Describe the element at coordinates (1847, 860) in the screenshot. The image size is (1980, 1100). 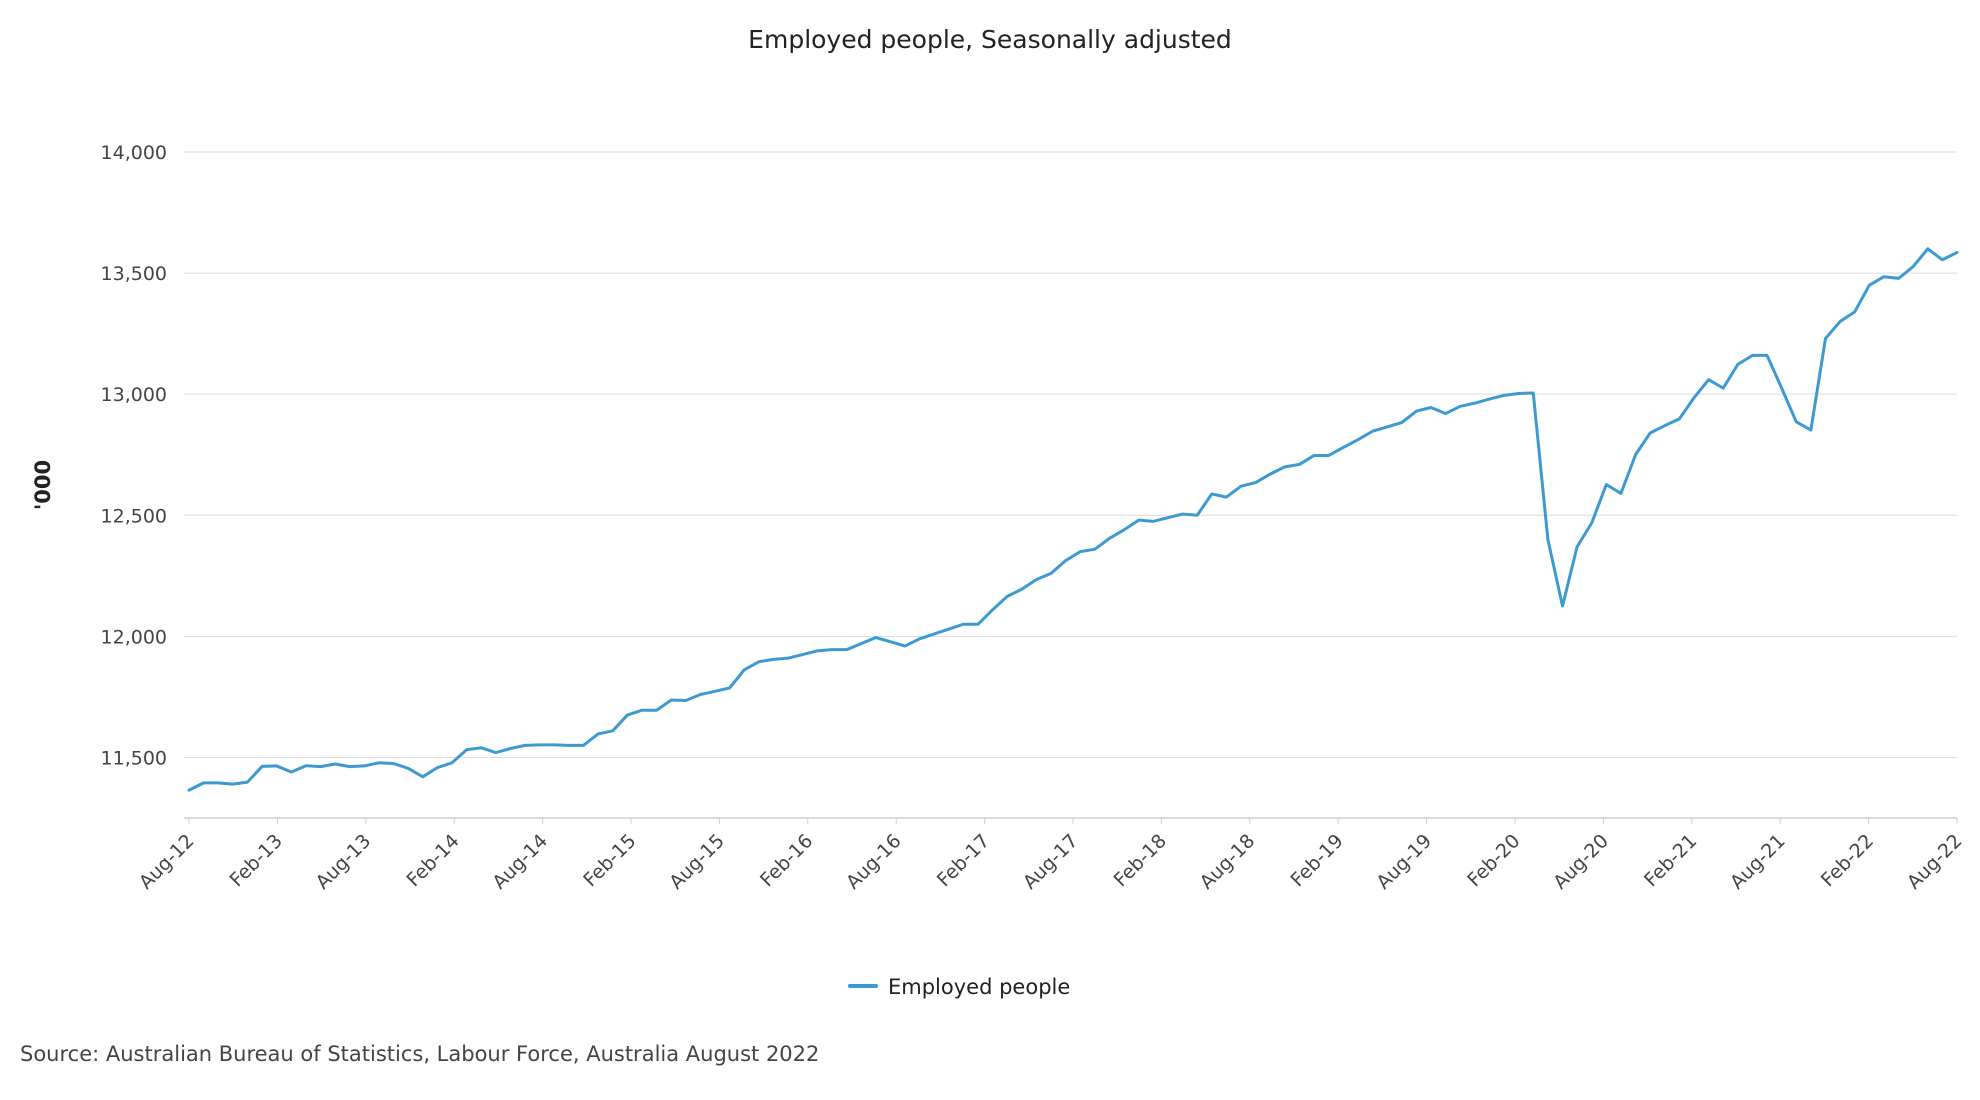
I see `x-tick-label: Feb-22` at that location.